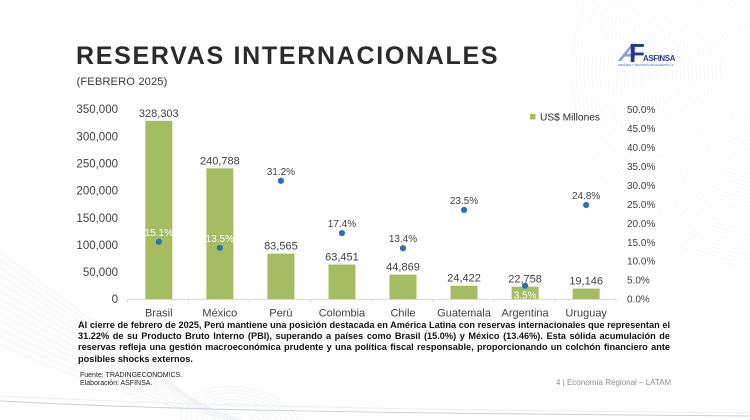 Image resolution: width=750 pixels, height=420 pixels. Describe the element at coordinates (641, 110) in the screenshot. I see `svg-text: 50.0%` at that location.